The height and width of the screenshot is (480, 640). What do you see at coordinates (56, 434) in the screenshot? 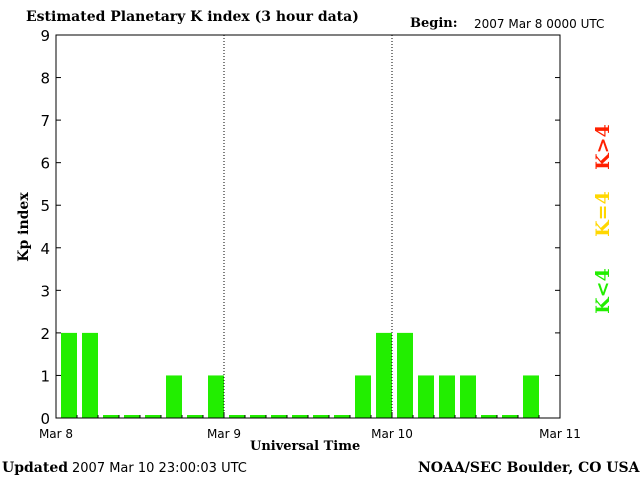
I see `x-tick-label: Mar 8` at bounding box center [56, 434].